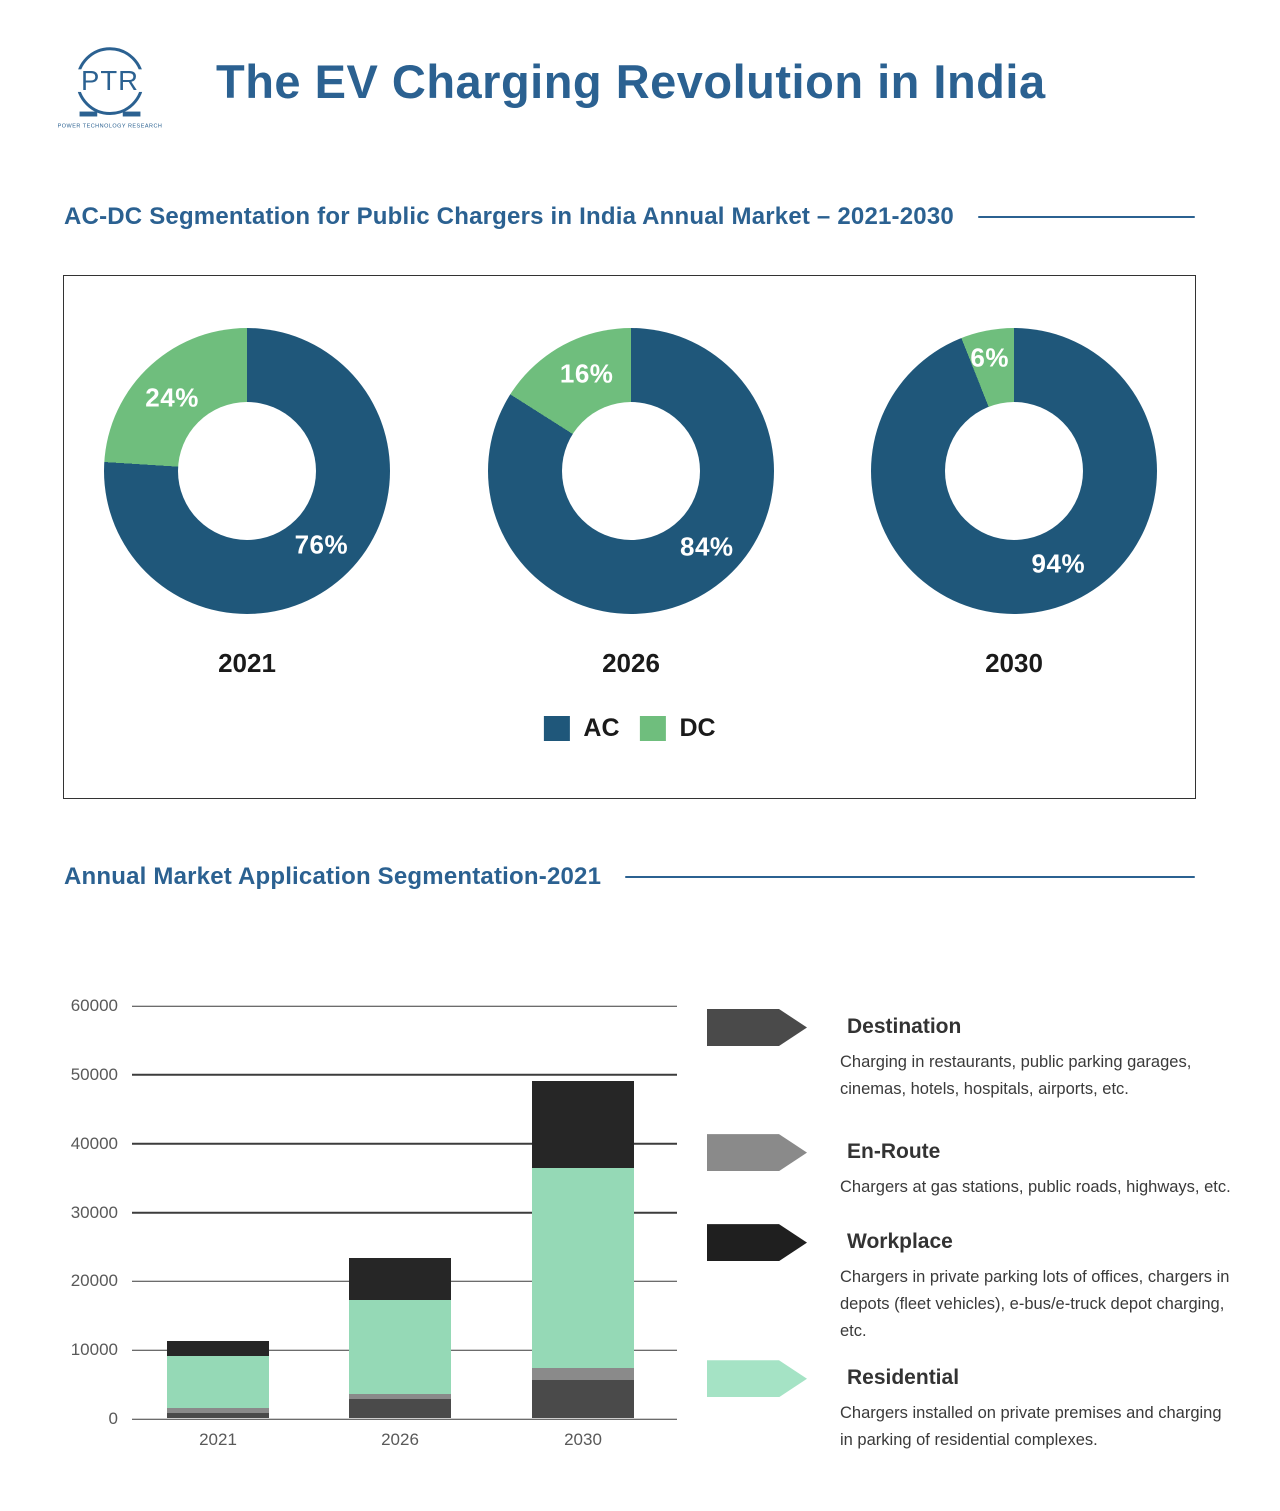 Image resolution: width=1280 pixels, height=1511 pixels. Describe the element at coordinates (629, 728) in the screenshot. I see `acdc-legend: AC DC` at that location.